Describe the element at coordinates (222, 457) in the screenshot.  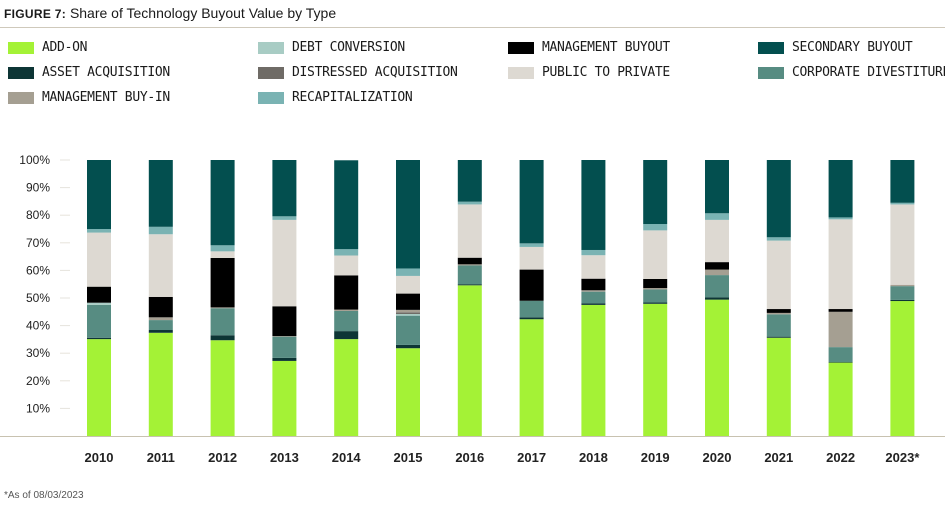
I see `x-tick-label: 2012` at that location.